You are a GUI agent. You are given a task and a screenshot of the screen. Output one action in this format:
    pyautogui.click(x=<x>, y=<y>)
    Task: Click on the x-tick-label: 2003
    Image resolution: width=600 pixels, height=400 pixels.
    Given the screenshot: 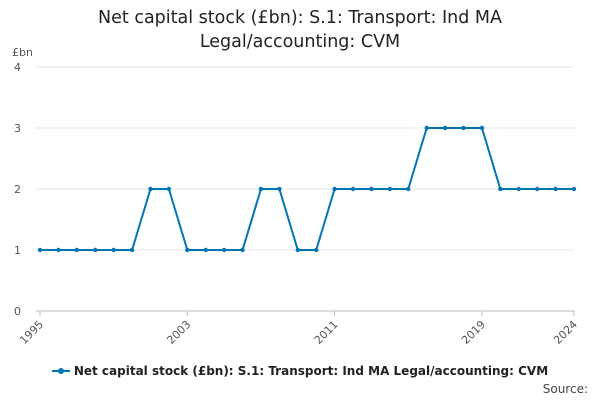 What is the action you would take?
    pyautogui.click(x=178, y=332)
    